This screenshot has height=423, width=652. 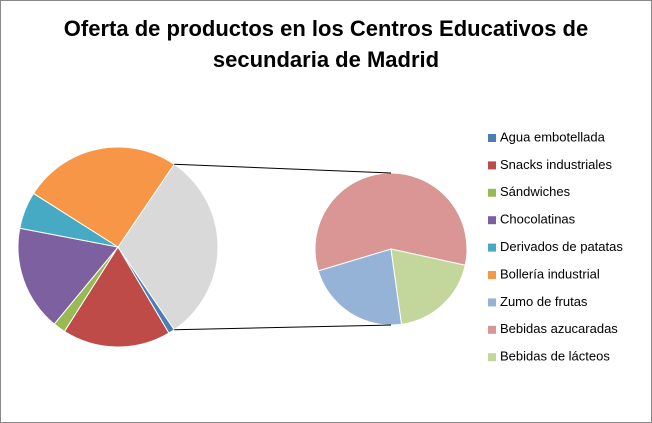 I want to click on legend-label: Derivados de patatas, so click(x=561, y=246).